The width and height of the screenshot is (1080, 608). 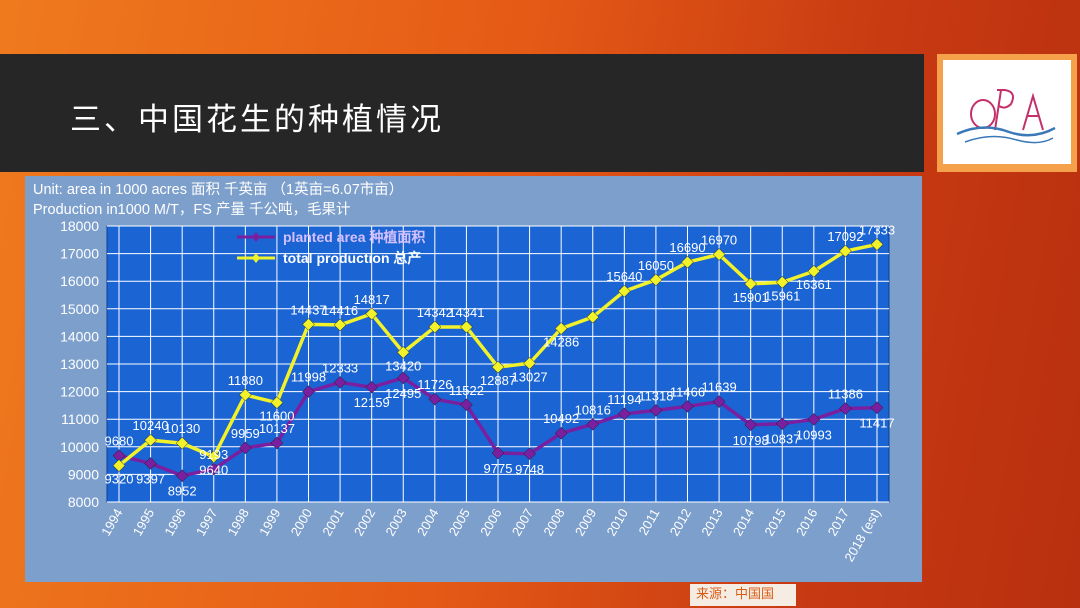 I want to click on planted-area-data-label: 10837, so click(x=782, y=439).